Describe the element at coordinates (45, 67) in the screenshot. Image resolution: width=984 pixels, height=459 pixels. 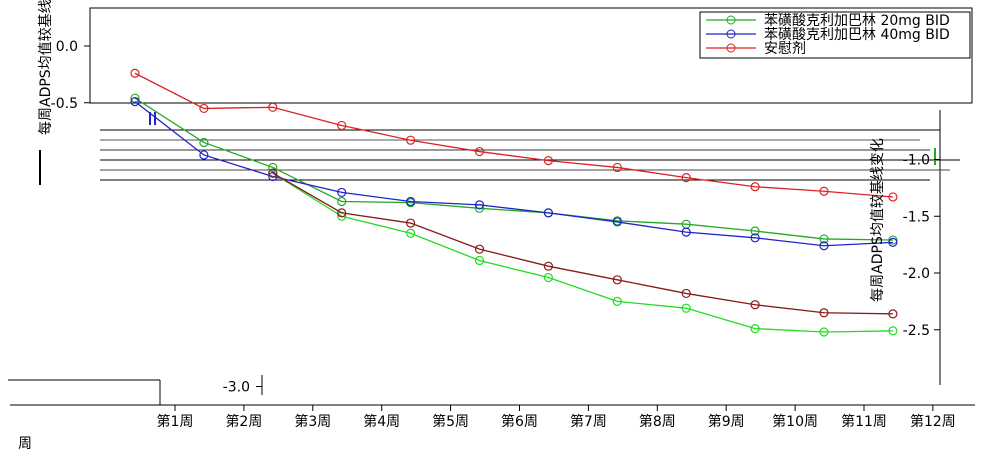
I see `y-axis-label-left: 每周ADPS均值较基线变化` at that location.